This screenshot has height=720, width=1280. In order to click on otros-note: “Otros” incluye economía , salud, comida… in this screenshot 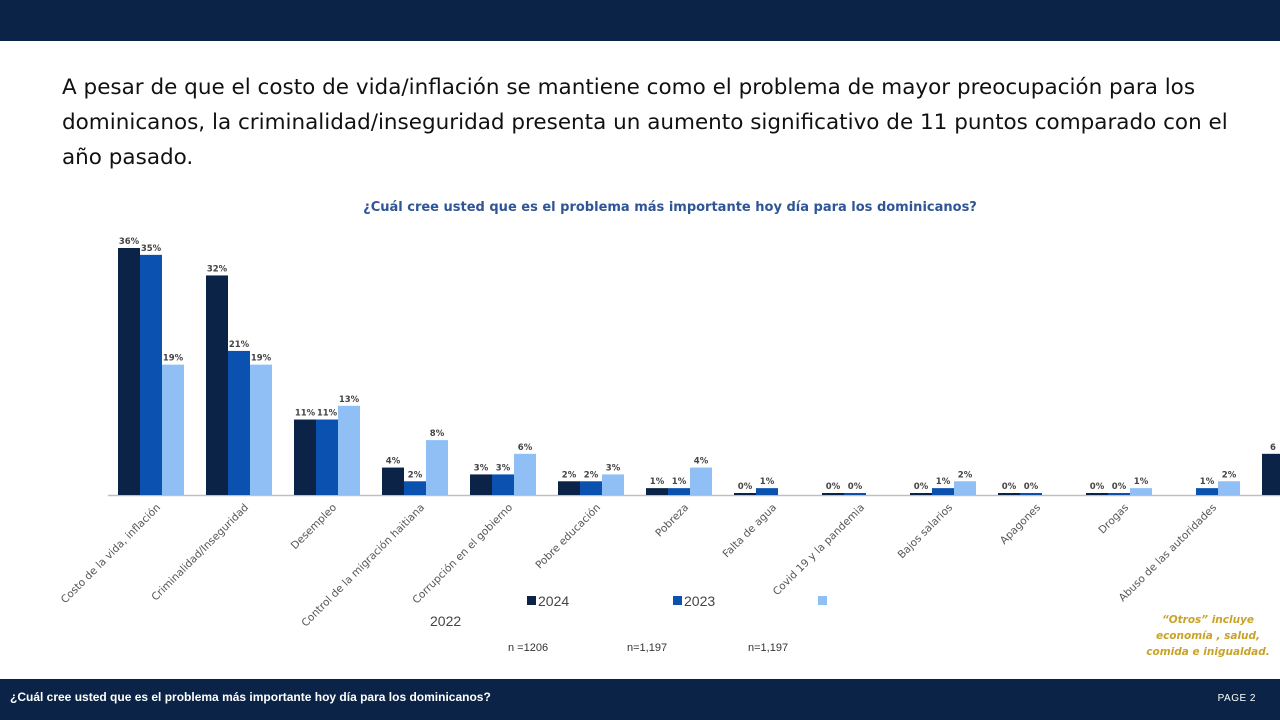, I will do `click(1208, 636)`.